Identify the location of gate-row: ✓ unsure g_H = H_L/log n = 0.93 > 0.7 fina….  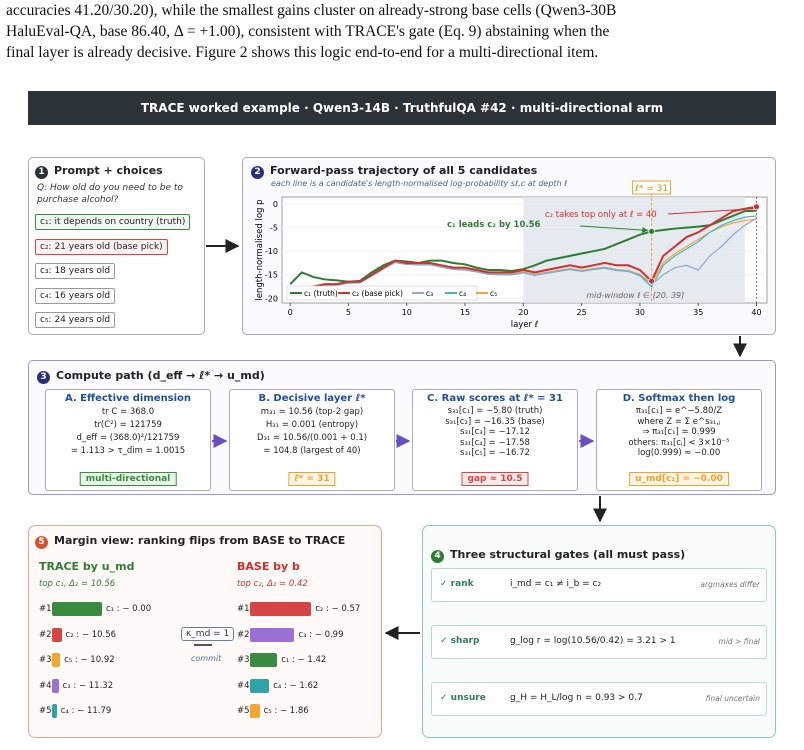
(599, 699).